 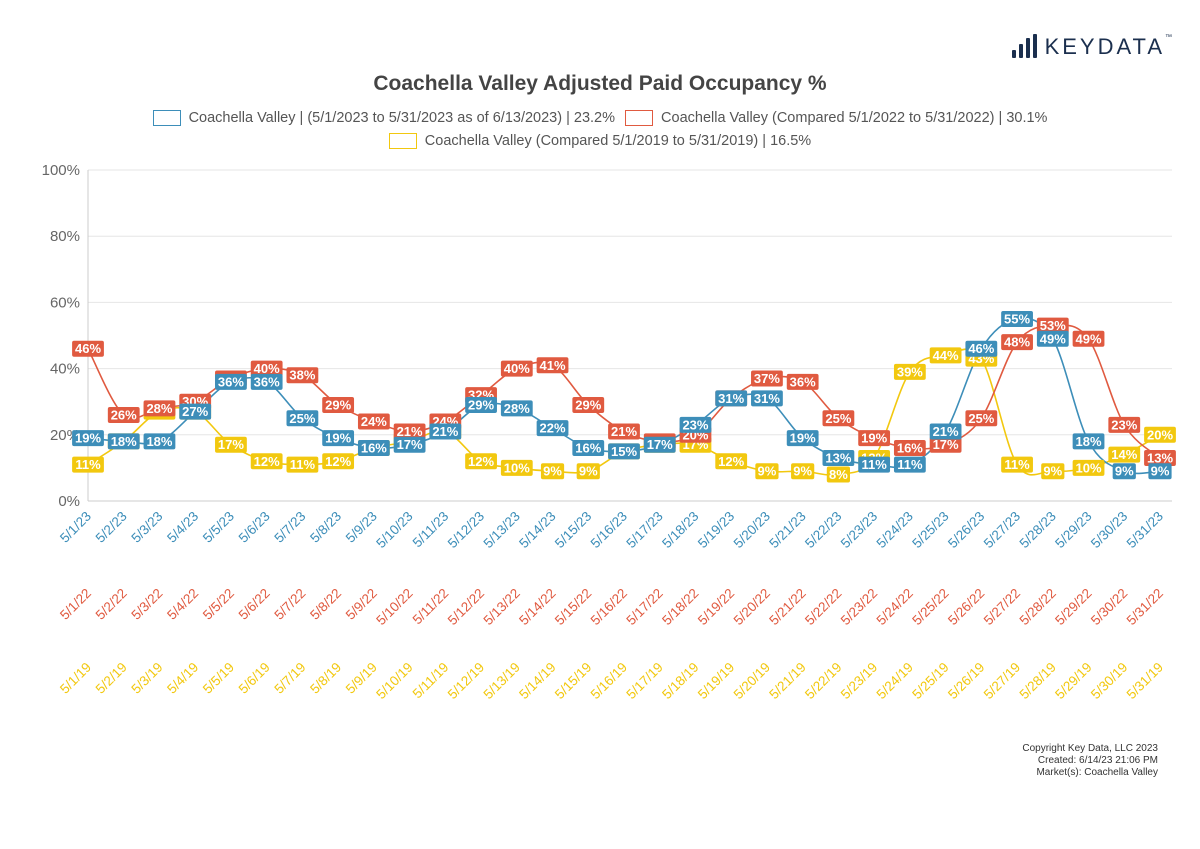 What do you see at coordinates (1088, 338) in the screenshot?
I see `data-label-2022-28: 49%` at bounding box center [1088, 338].